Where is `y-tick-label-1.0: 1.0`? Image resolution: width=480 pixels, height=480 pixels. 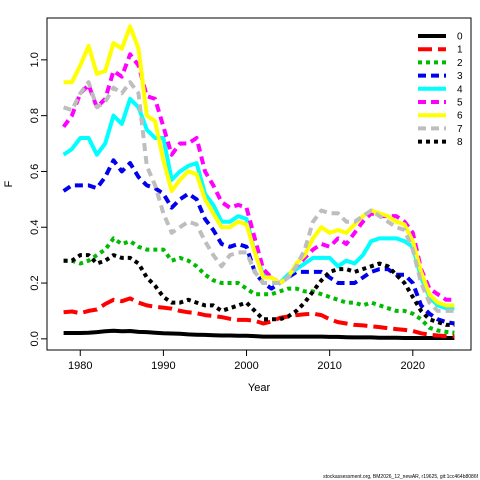
y-tick-label-1.0: 1.0 is located at coordinates (35, 59).